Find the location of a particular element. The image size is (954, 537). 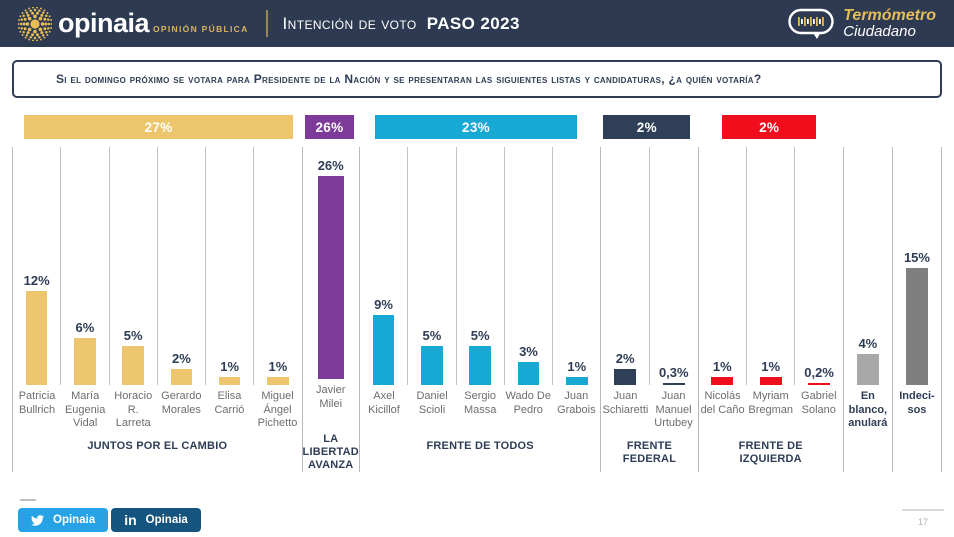

bars-row: 9% 5% 5% 3% 1% is located at coordinates (480, 266).